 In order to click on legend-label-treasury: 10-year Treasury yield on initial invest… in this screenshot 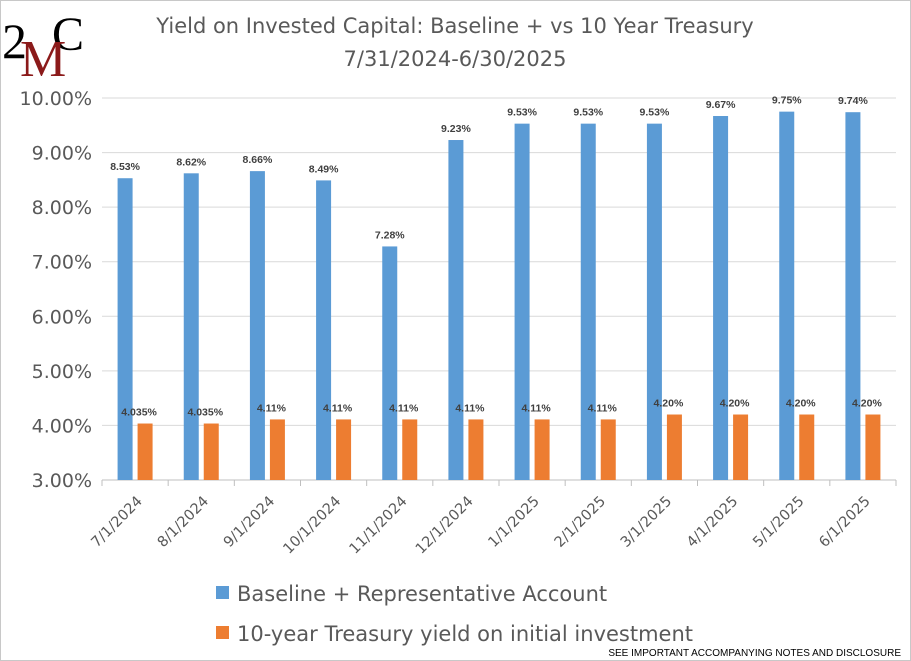, I will do `click(465, 634)`.